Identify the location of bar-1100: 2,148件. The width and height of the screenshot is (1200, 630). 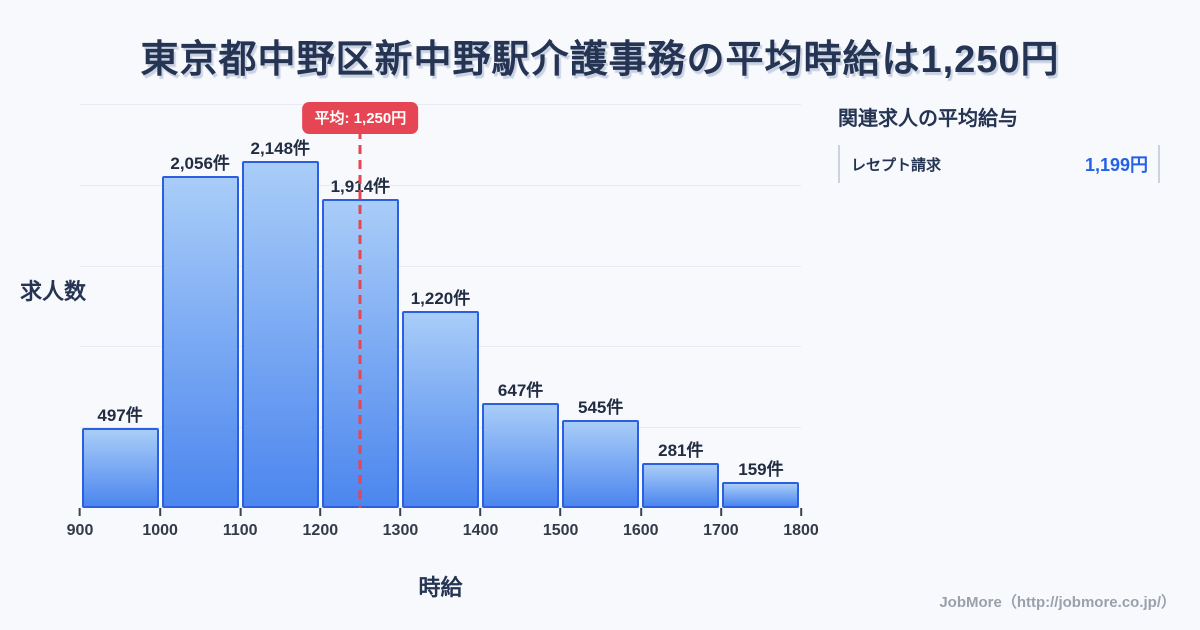
(280, 323).